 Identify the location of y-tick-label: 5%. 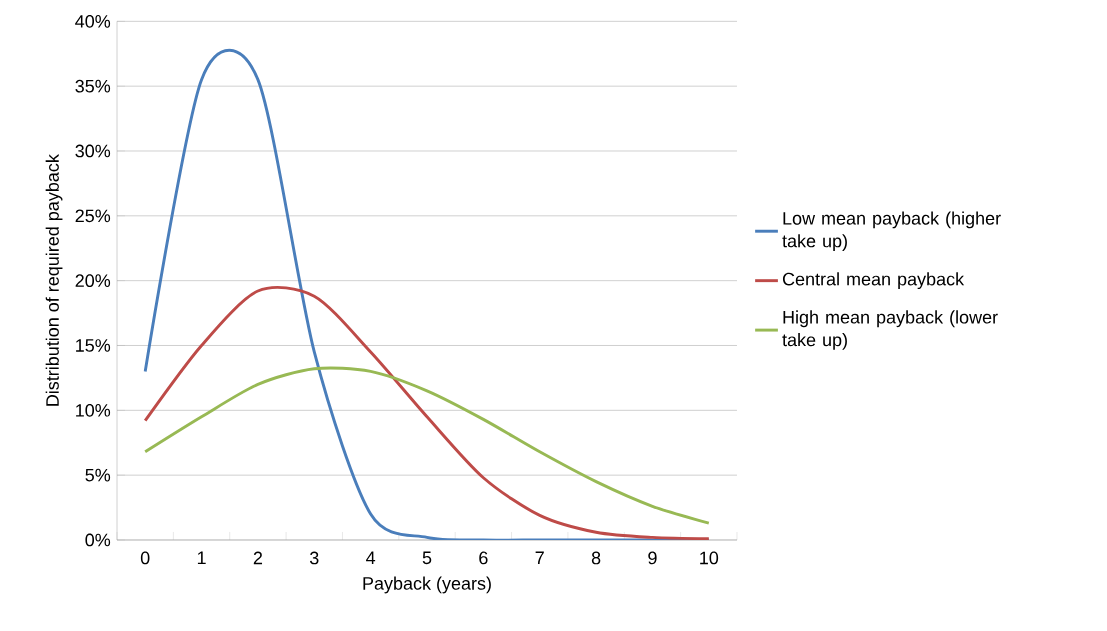
(98, 475).